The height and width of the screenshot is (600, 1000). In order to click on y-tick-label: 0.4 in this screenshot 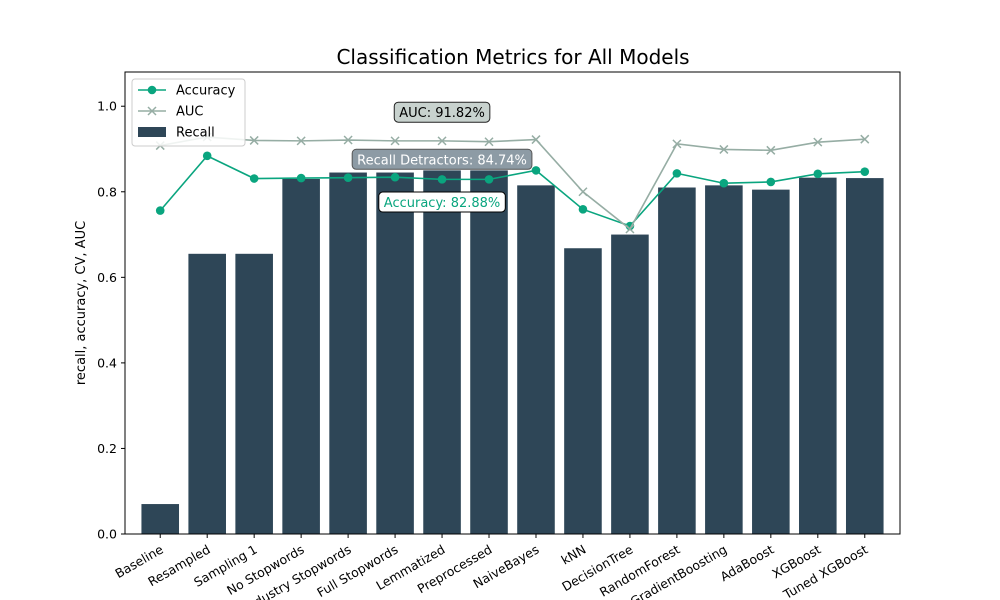, I will do `click(107, 362)`.